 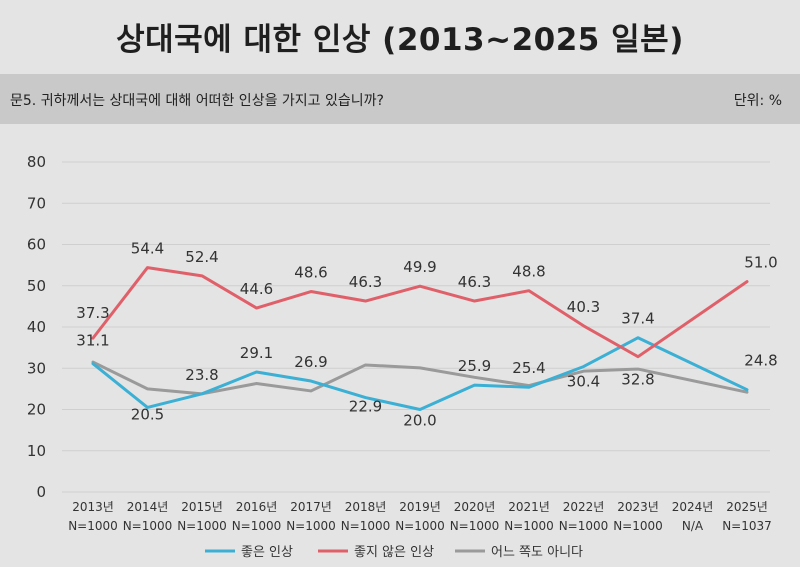 What do you see at coordinates (267, 552) in the screenshot?
I see `legend-label: 좋은 인상` at bounding box center [267, 552].